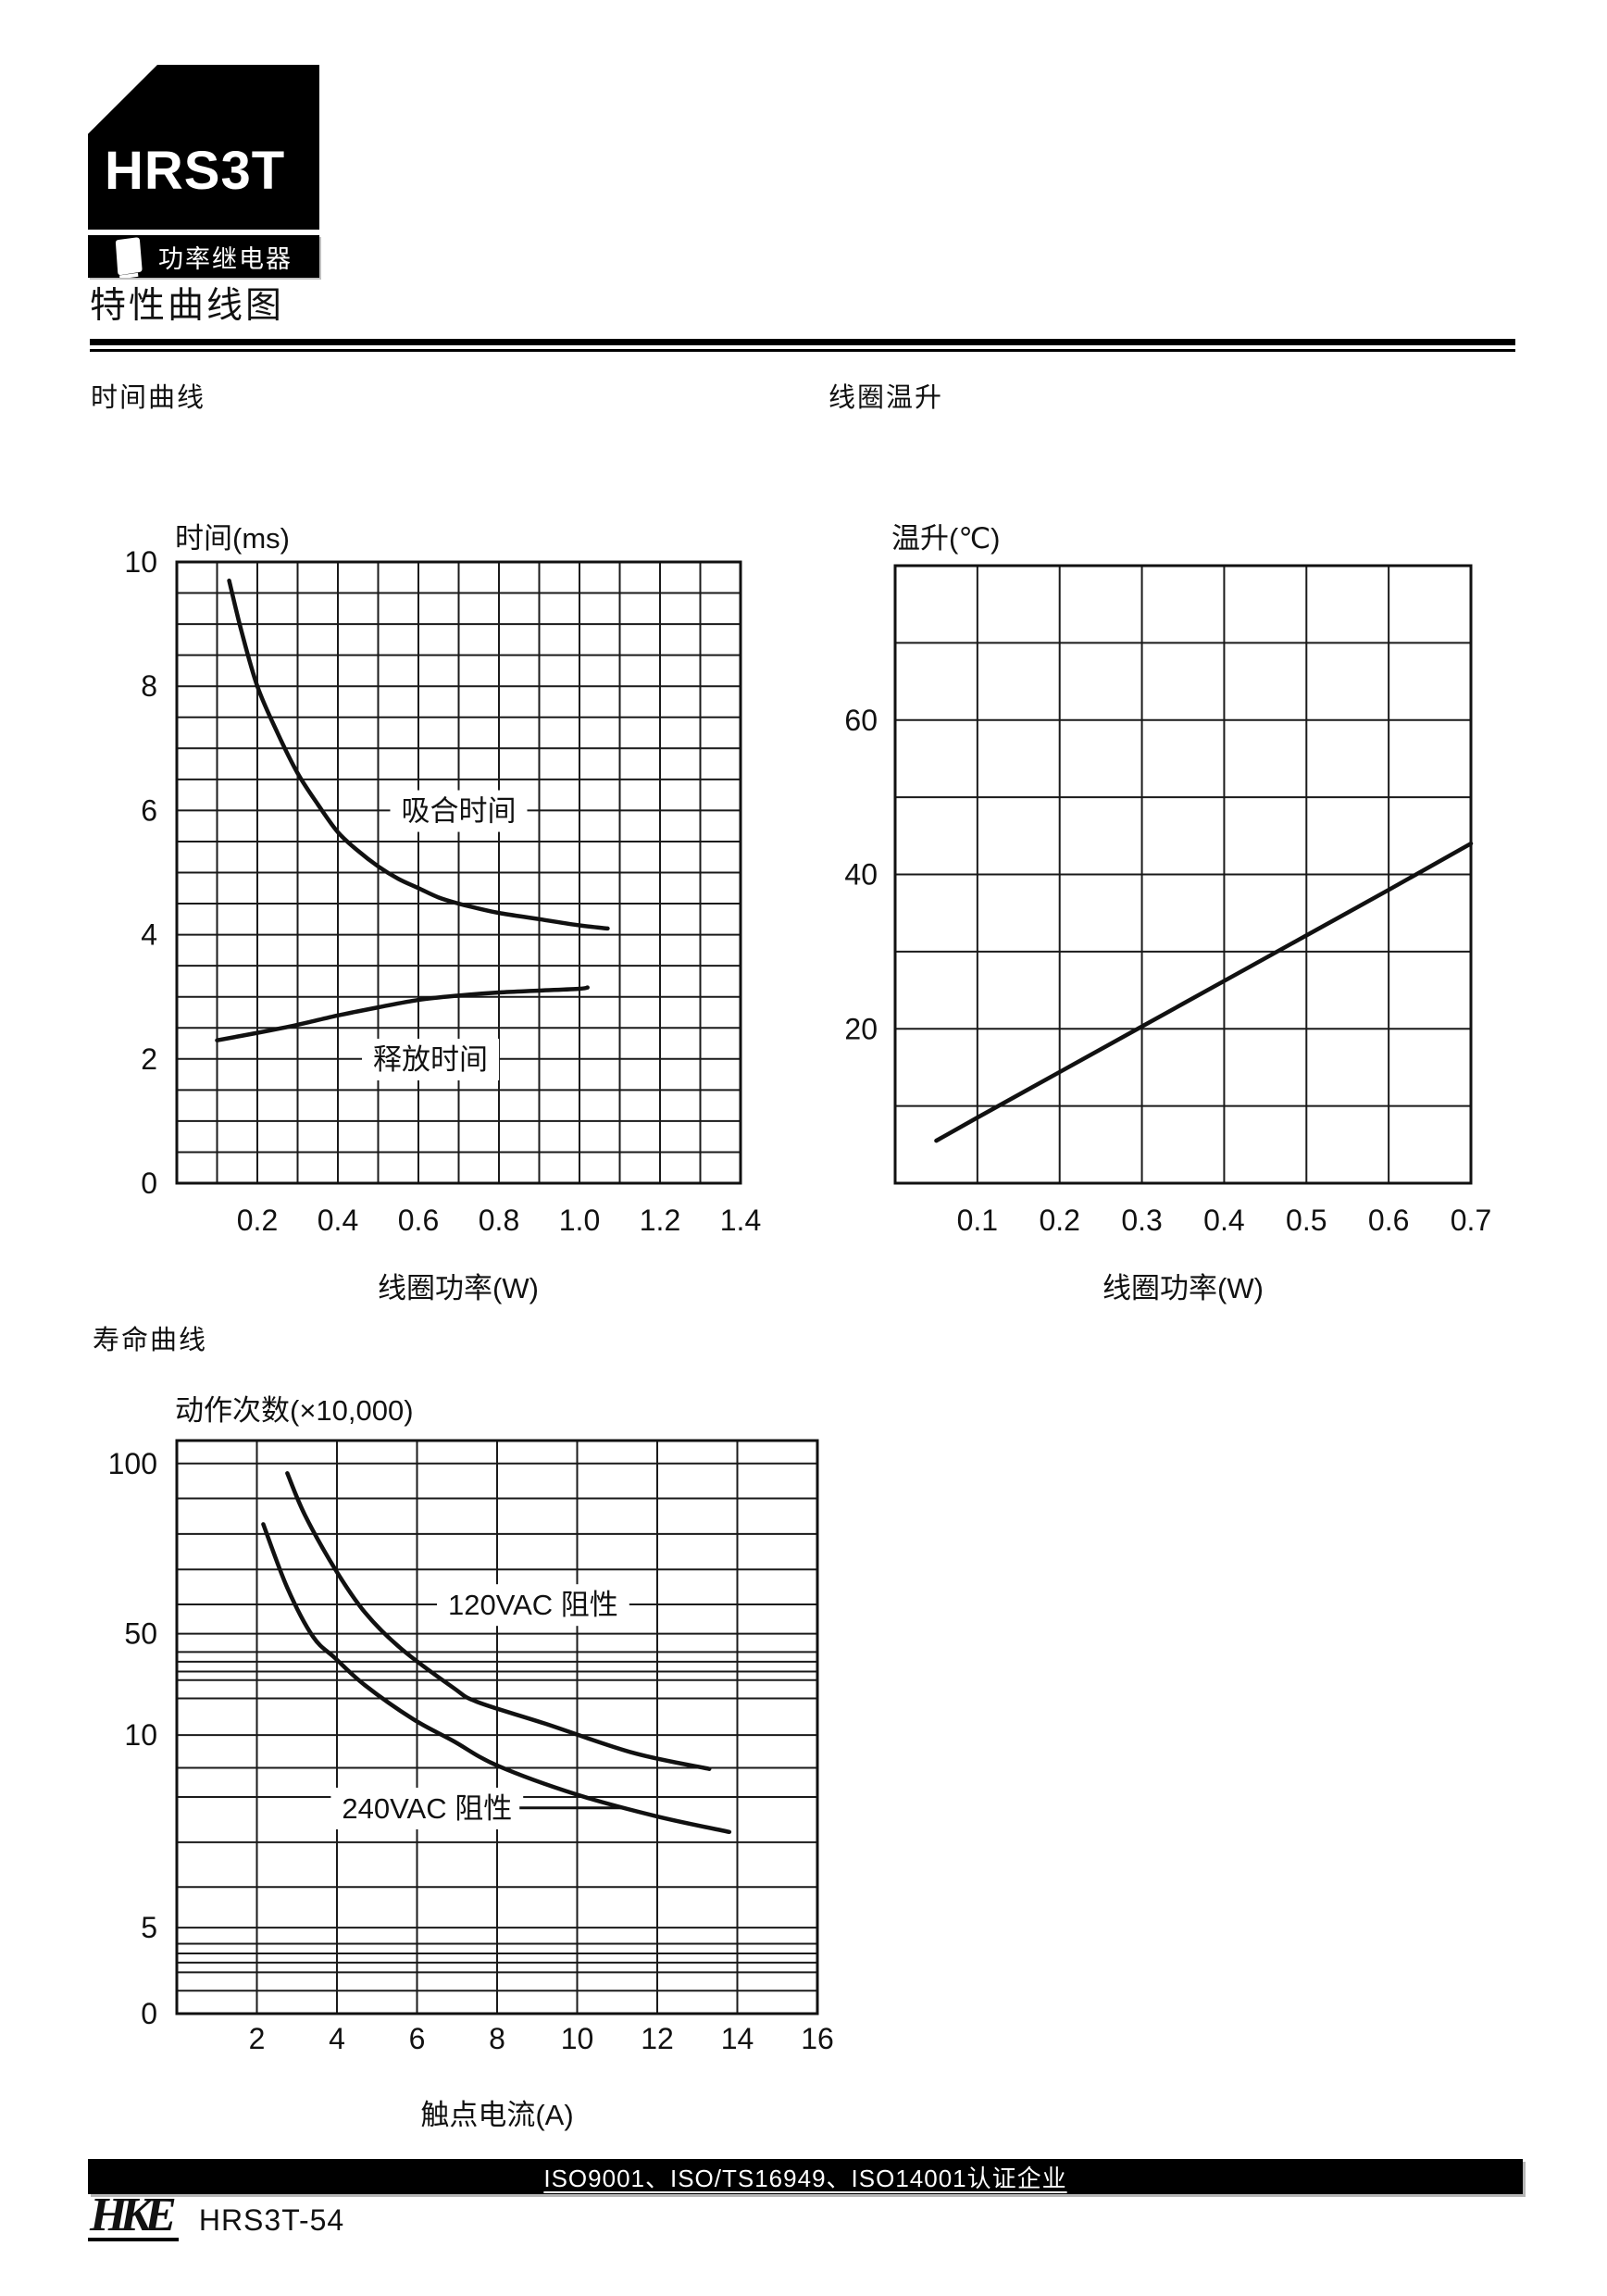  I want to click on time_curve-curve-label: 释放时间, so click(430, 1059).